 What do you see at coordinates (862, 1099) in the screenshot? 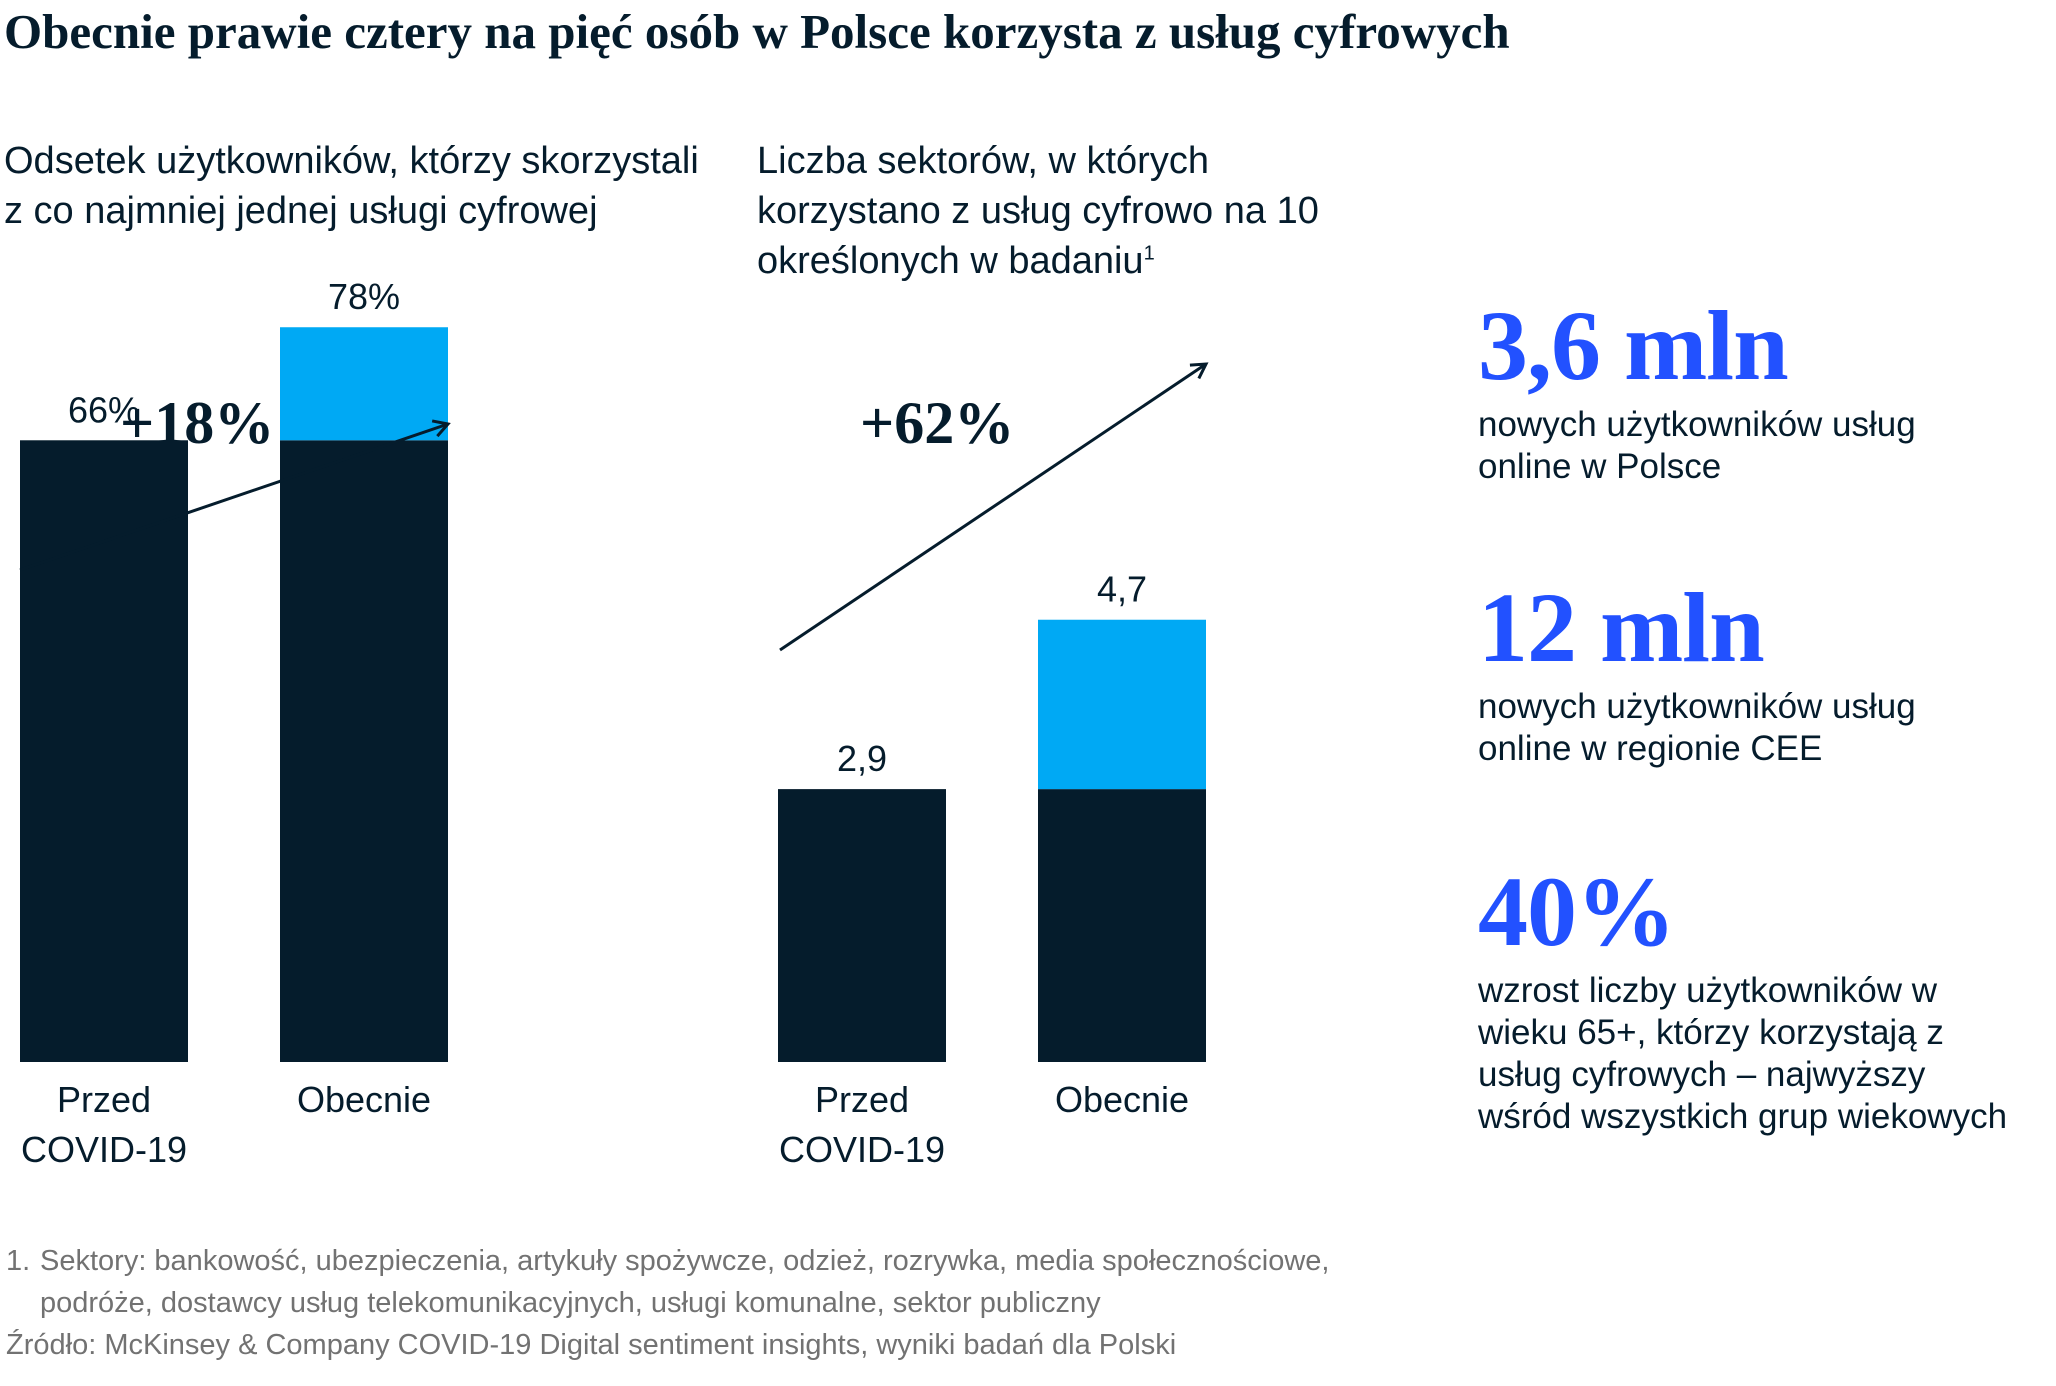
I see `chart2-category-label-1-1: Przed` at bounding box center [862, 1099].